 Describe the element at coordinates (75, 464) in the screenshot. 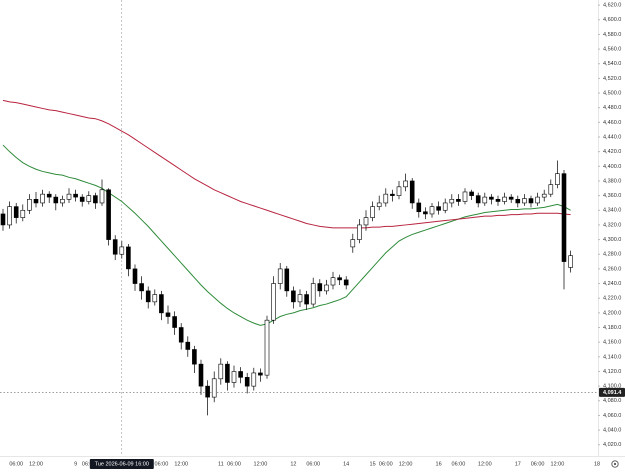

I see `x-tick-label: 9` at that location.